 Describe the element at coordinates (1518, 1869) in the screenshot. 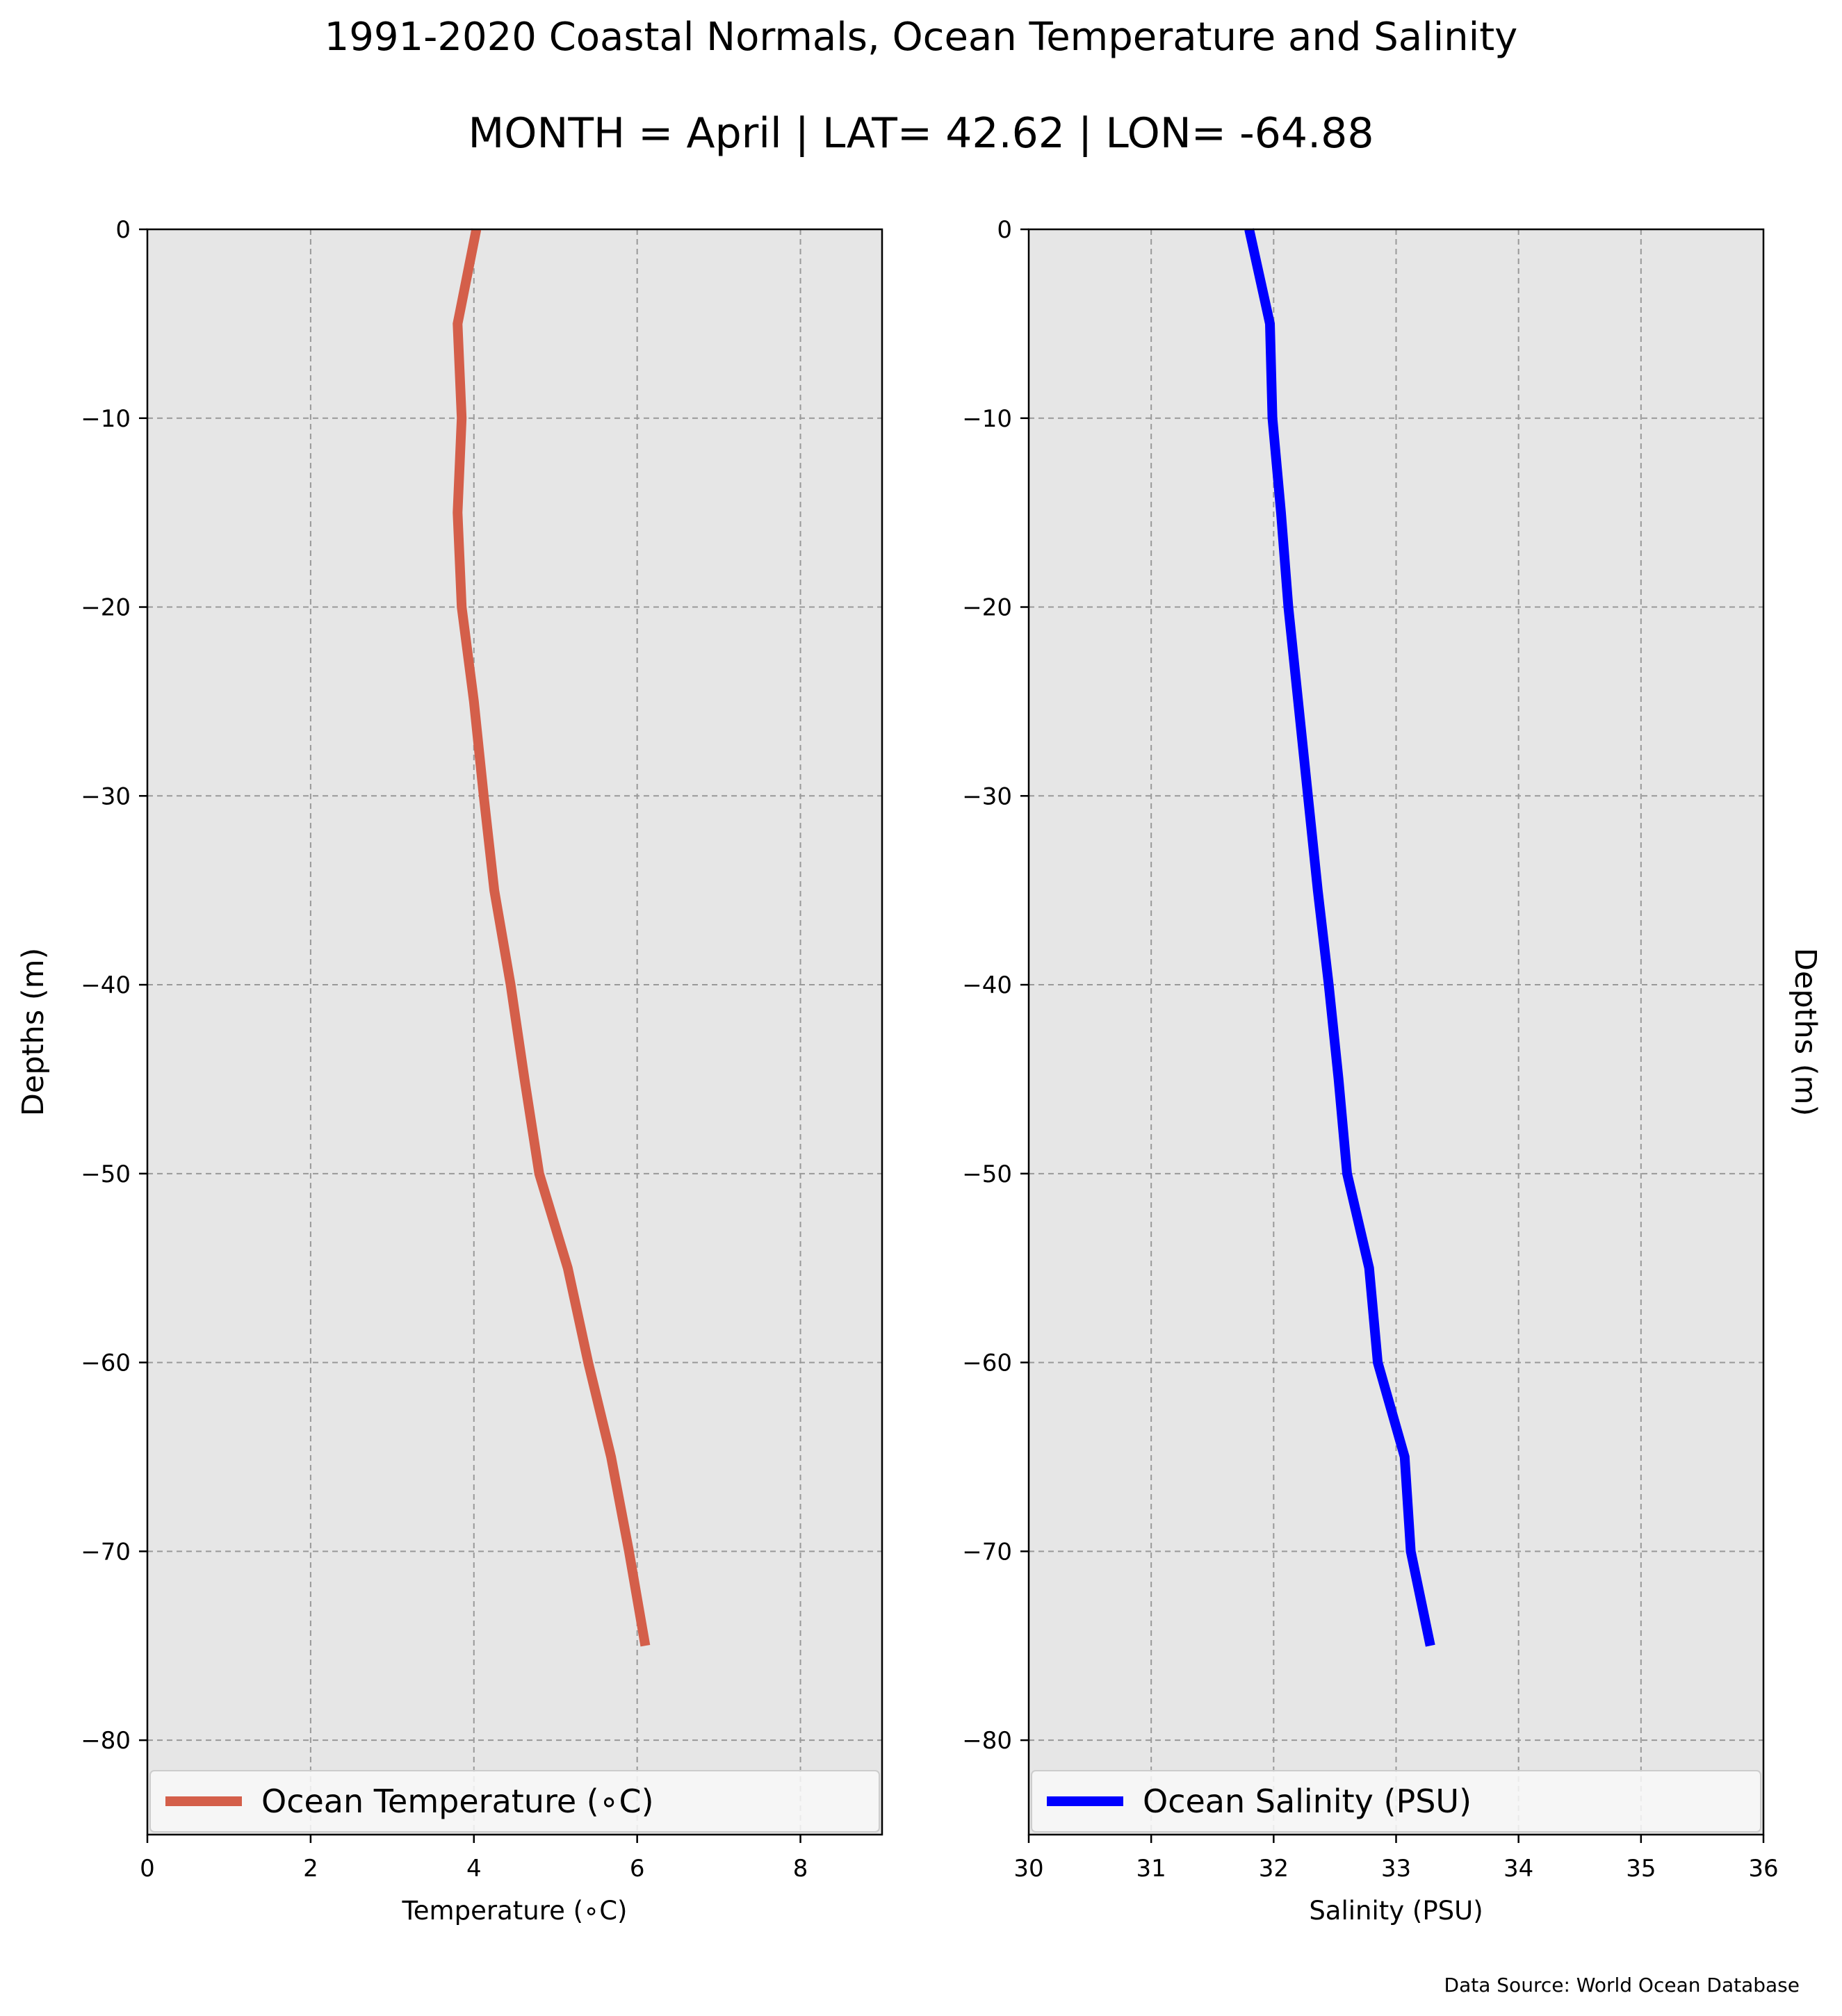

I see `salinity-x-tick-label: 34` at that location.